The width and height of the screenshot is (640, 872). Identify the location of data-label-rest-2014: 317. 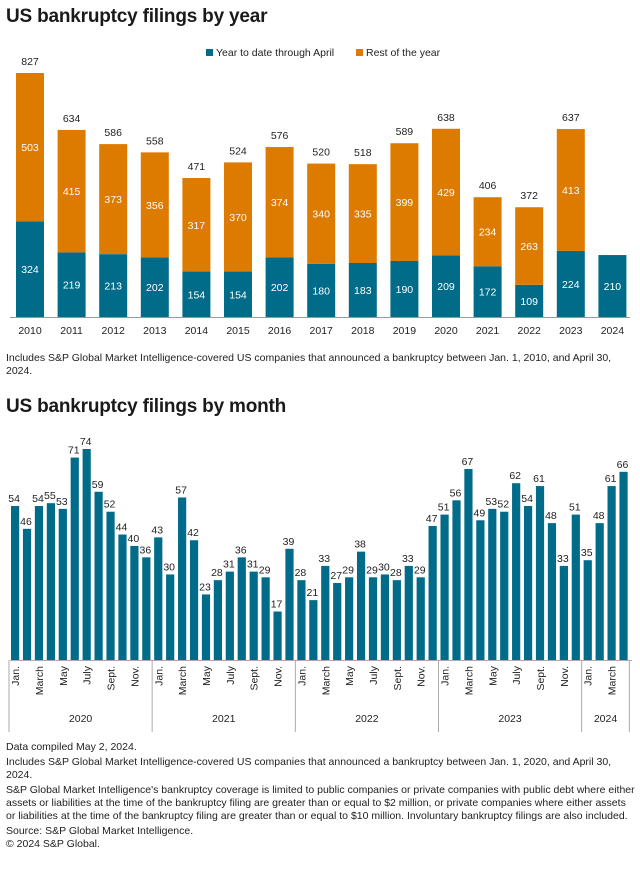
(197, 226).